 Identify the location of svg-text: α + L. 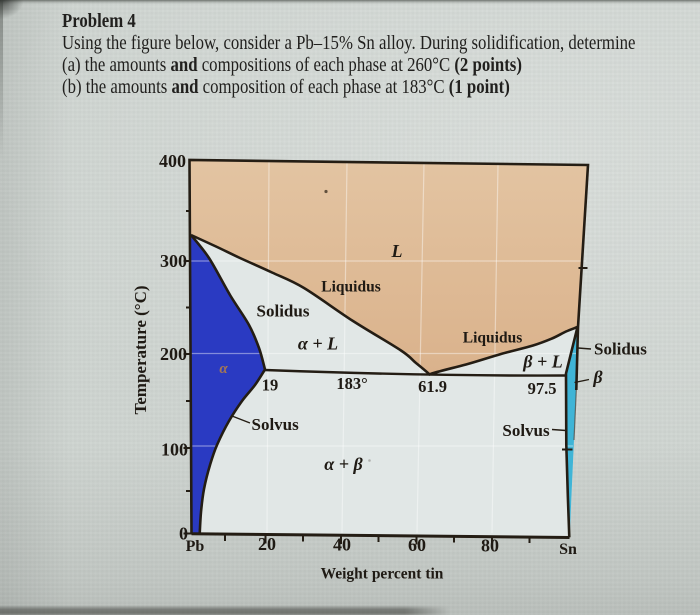
(318, 344).